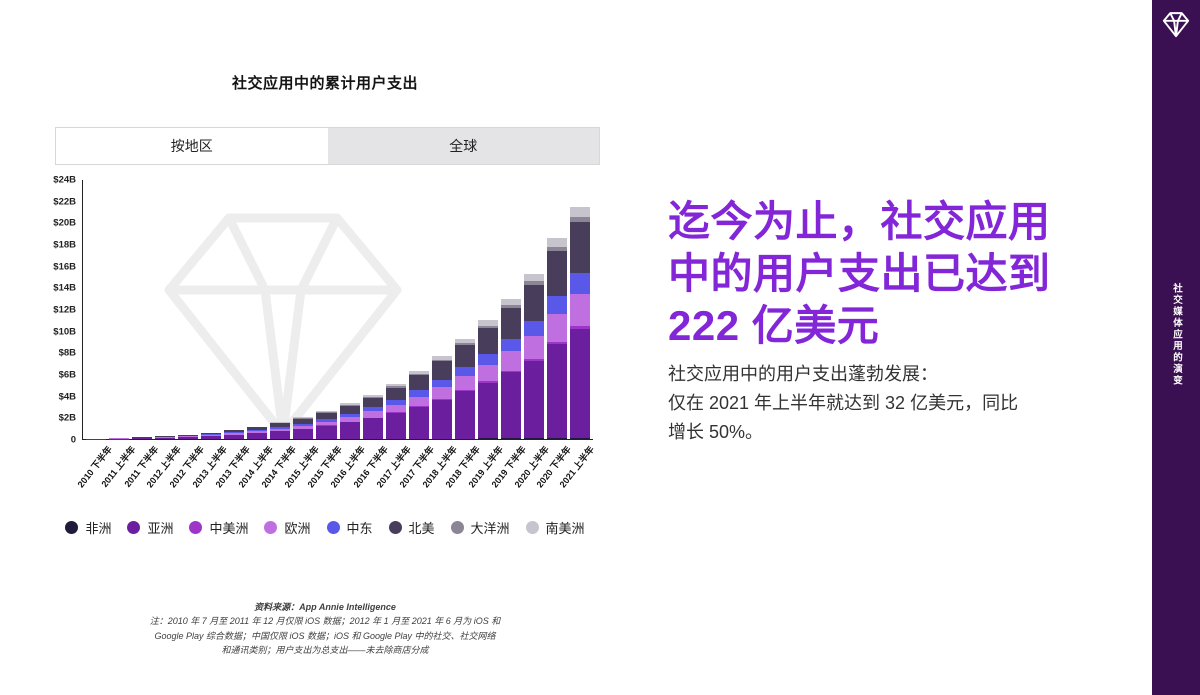 This screenshot has height=695, width=1200. Describe the element at coordinates (490, 528) in the screenshot. I see `legend-label: 大洋洲` at that location.